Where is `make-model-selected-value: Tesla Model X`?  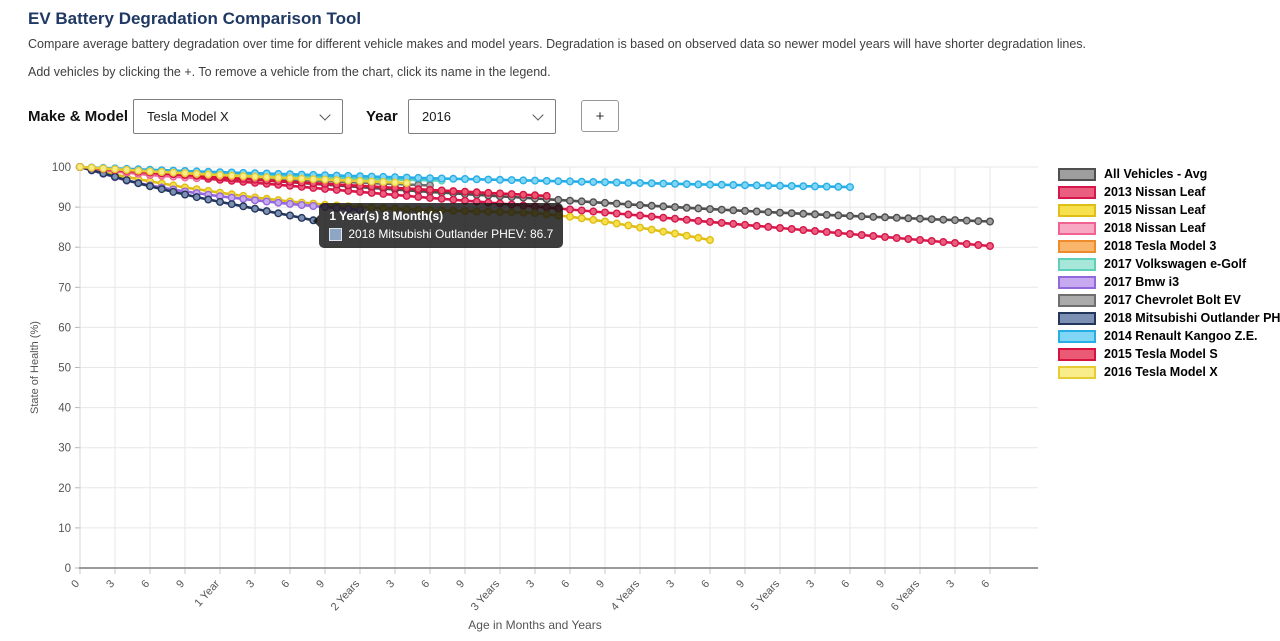 make-model-selected-value: Tesla Model X is located at coordinates (188, 116).